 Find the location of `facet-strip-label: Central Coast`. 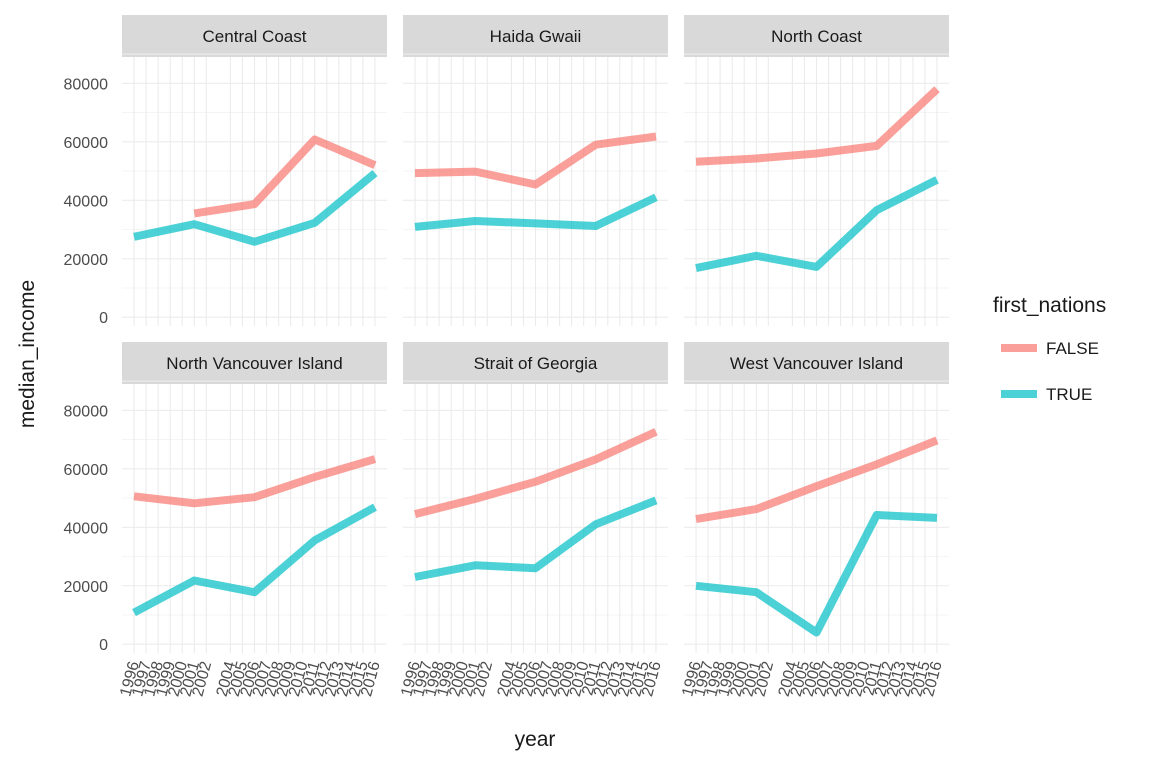

facet-strip-label: Central Coast is located at coordinates (255, 36).